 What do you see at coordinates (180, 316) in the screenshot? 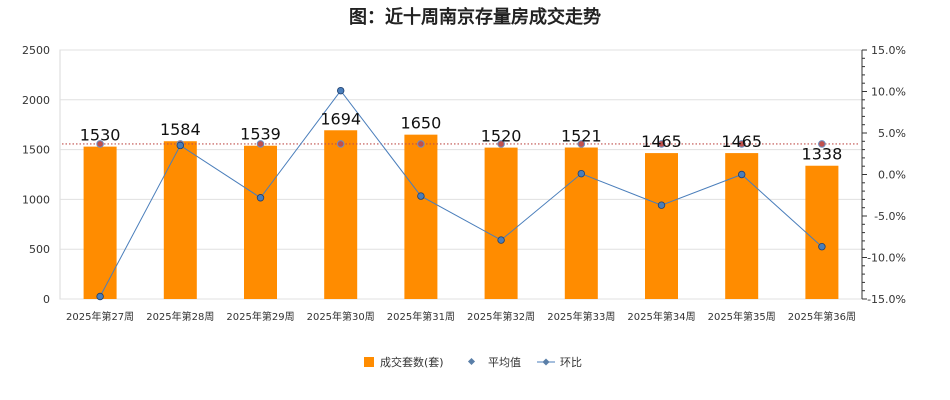
I see `x-tick-label: 2025年第28周` at bounding box center [180, 316].